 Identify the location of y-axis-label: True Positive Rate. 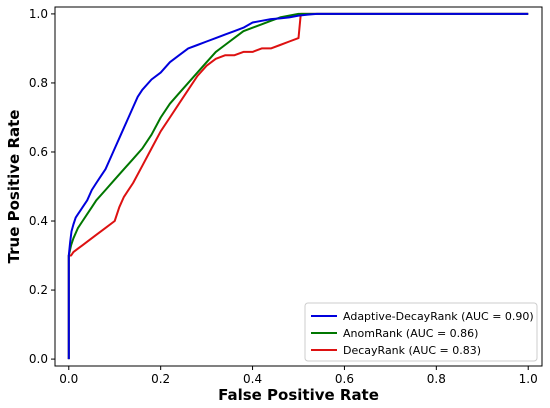
(14, 187).